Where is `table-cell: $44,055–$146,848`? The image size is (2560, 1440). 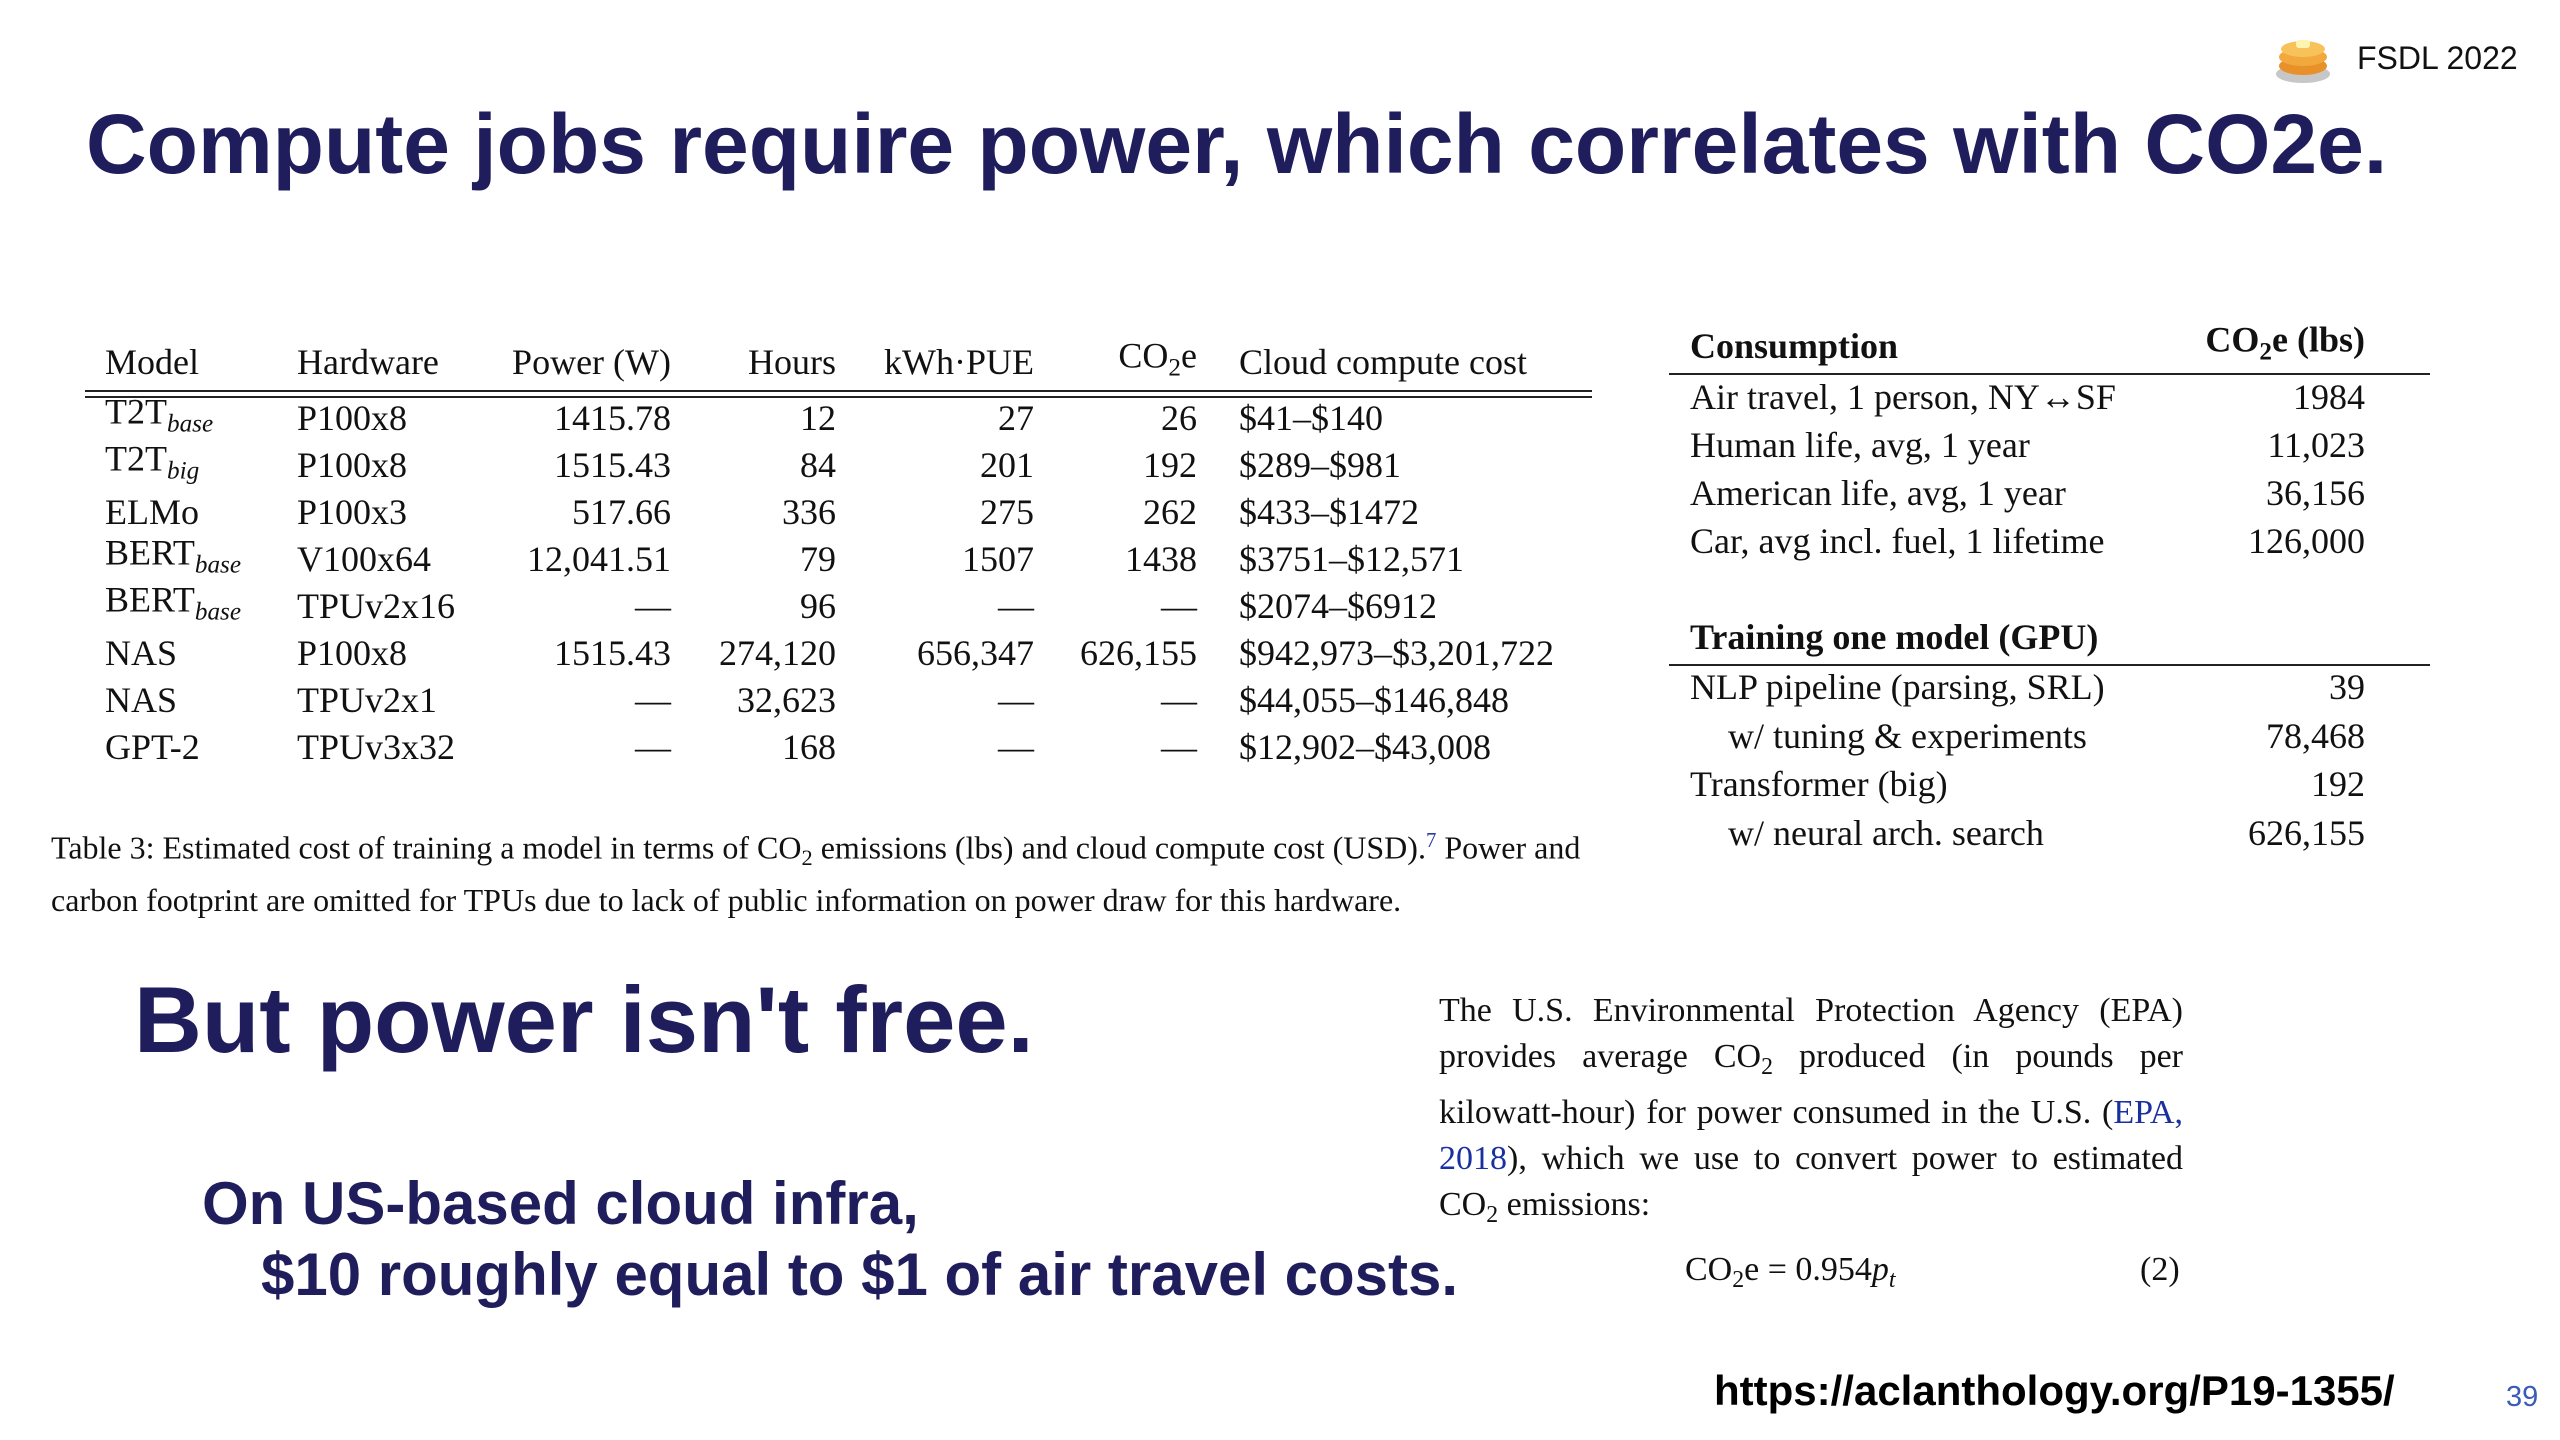
table-cell: $44,055–$146,848 is located at coordinates (1374, 700).